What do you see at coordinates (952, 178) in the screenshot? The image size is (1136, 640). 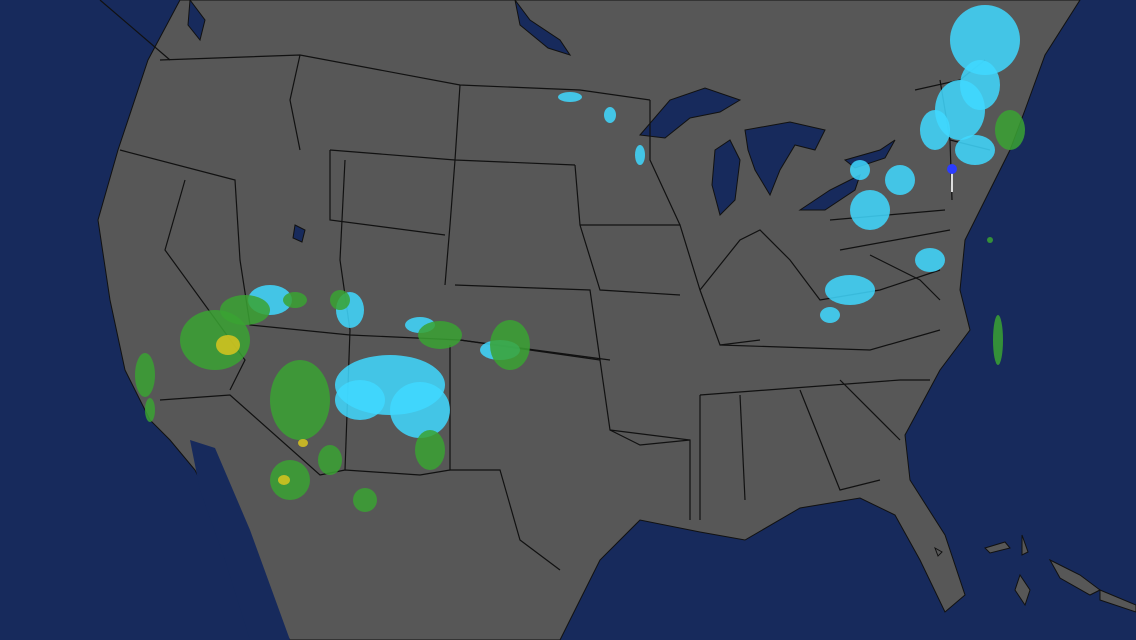 I see `location-pin-icon` at bounding box center [952, 178].